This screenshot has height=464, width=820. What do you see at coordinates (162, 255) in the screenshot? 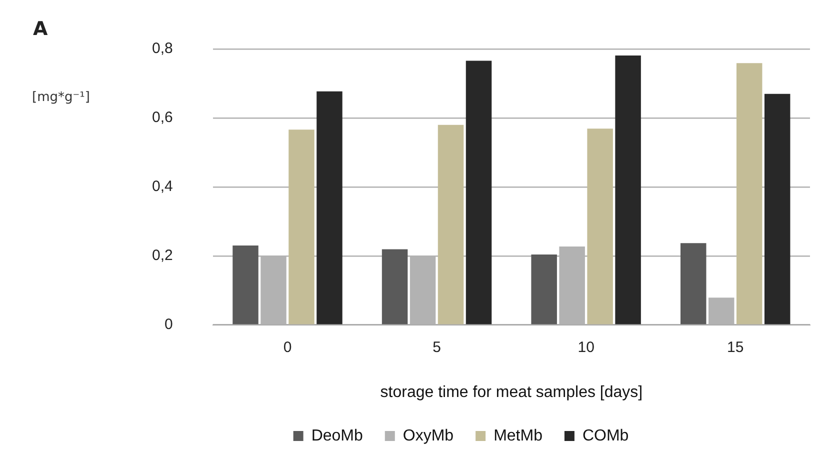
I see `y-tick-label: 0,2` at bounding box center [162, 255].